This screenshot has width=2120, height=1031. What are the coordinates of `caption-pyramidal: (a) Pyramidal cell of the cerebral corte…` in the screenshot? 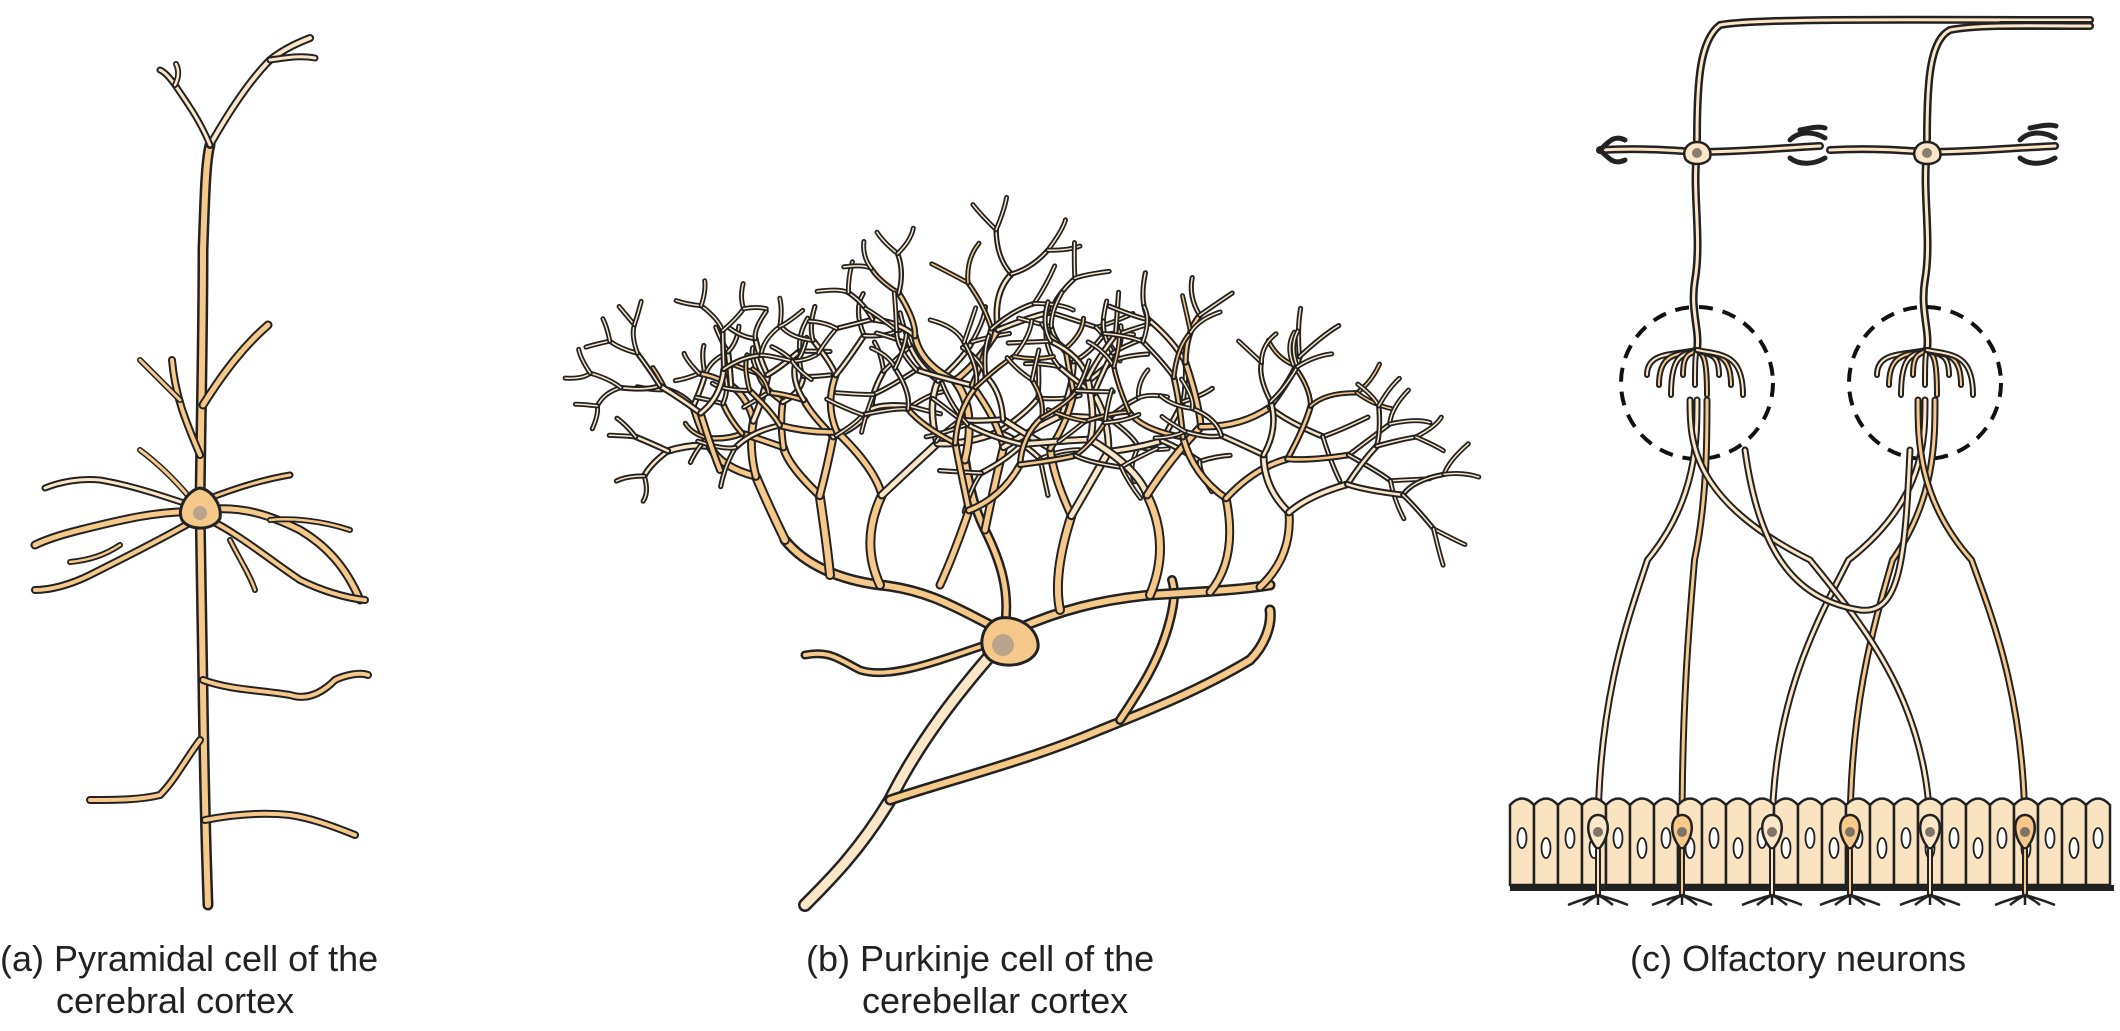 It's located at (230, 980).